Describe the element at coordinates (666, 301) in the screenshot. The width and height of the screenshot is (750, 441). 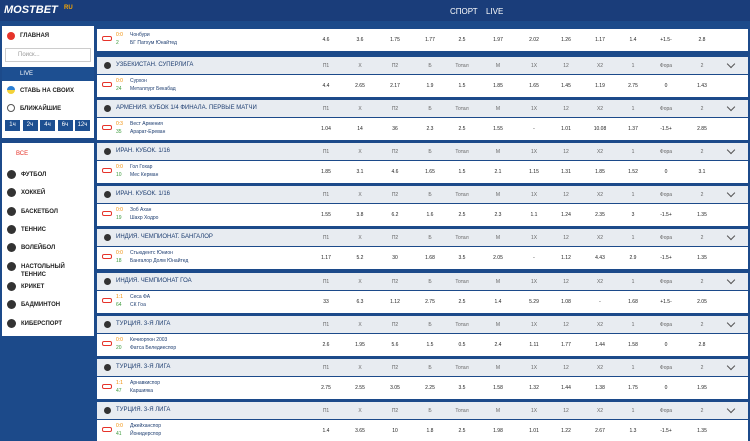
I see `odds: +1.5-` at that location.